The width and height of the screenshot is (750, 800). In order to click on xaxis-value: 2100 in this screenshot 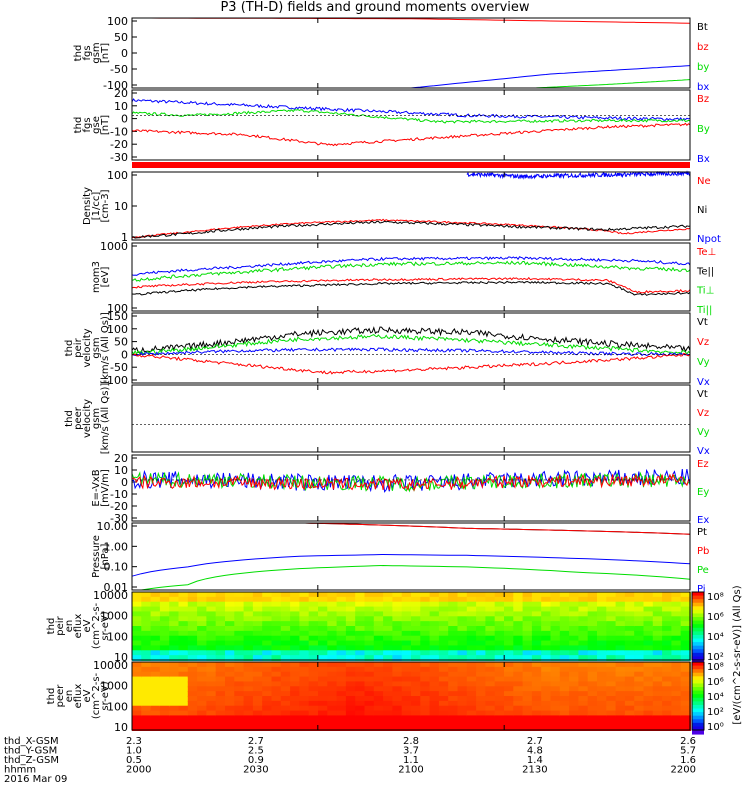, I will do `click(410, 770)`.